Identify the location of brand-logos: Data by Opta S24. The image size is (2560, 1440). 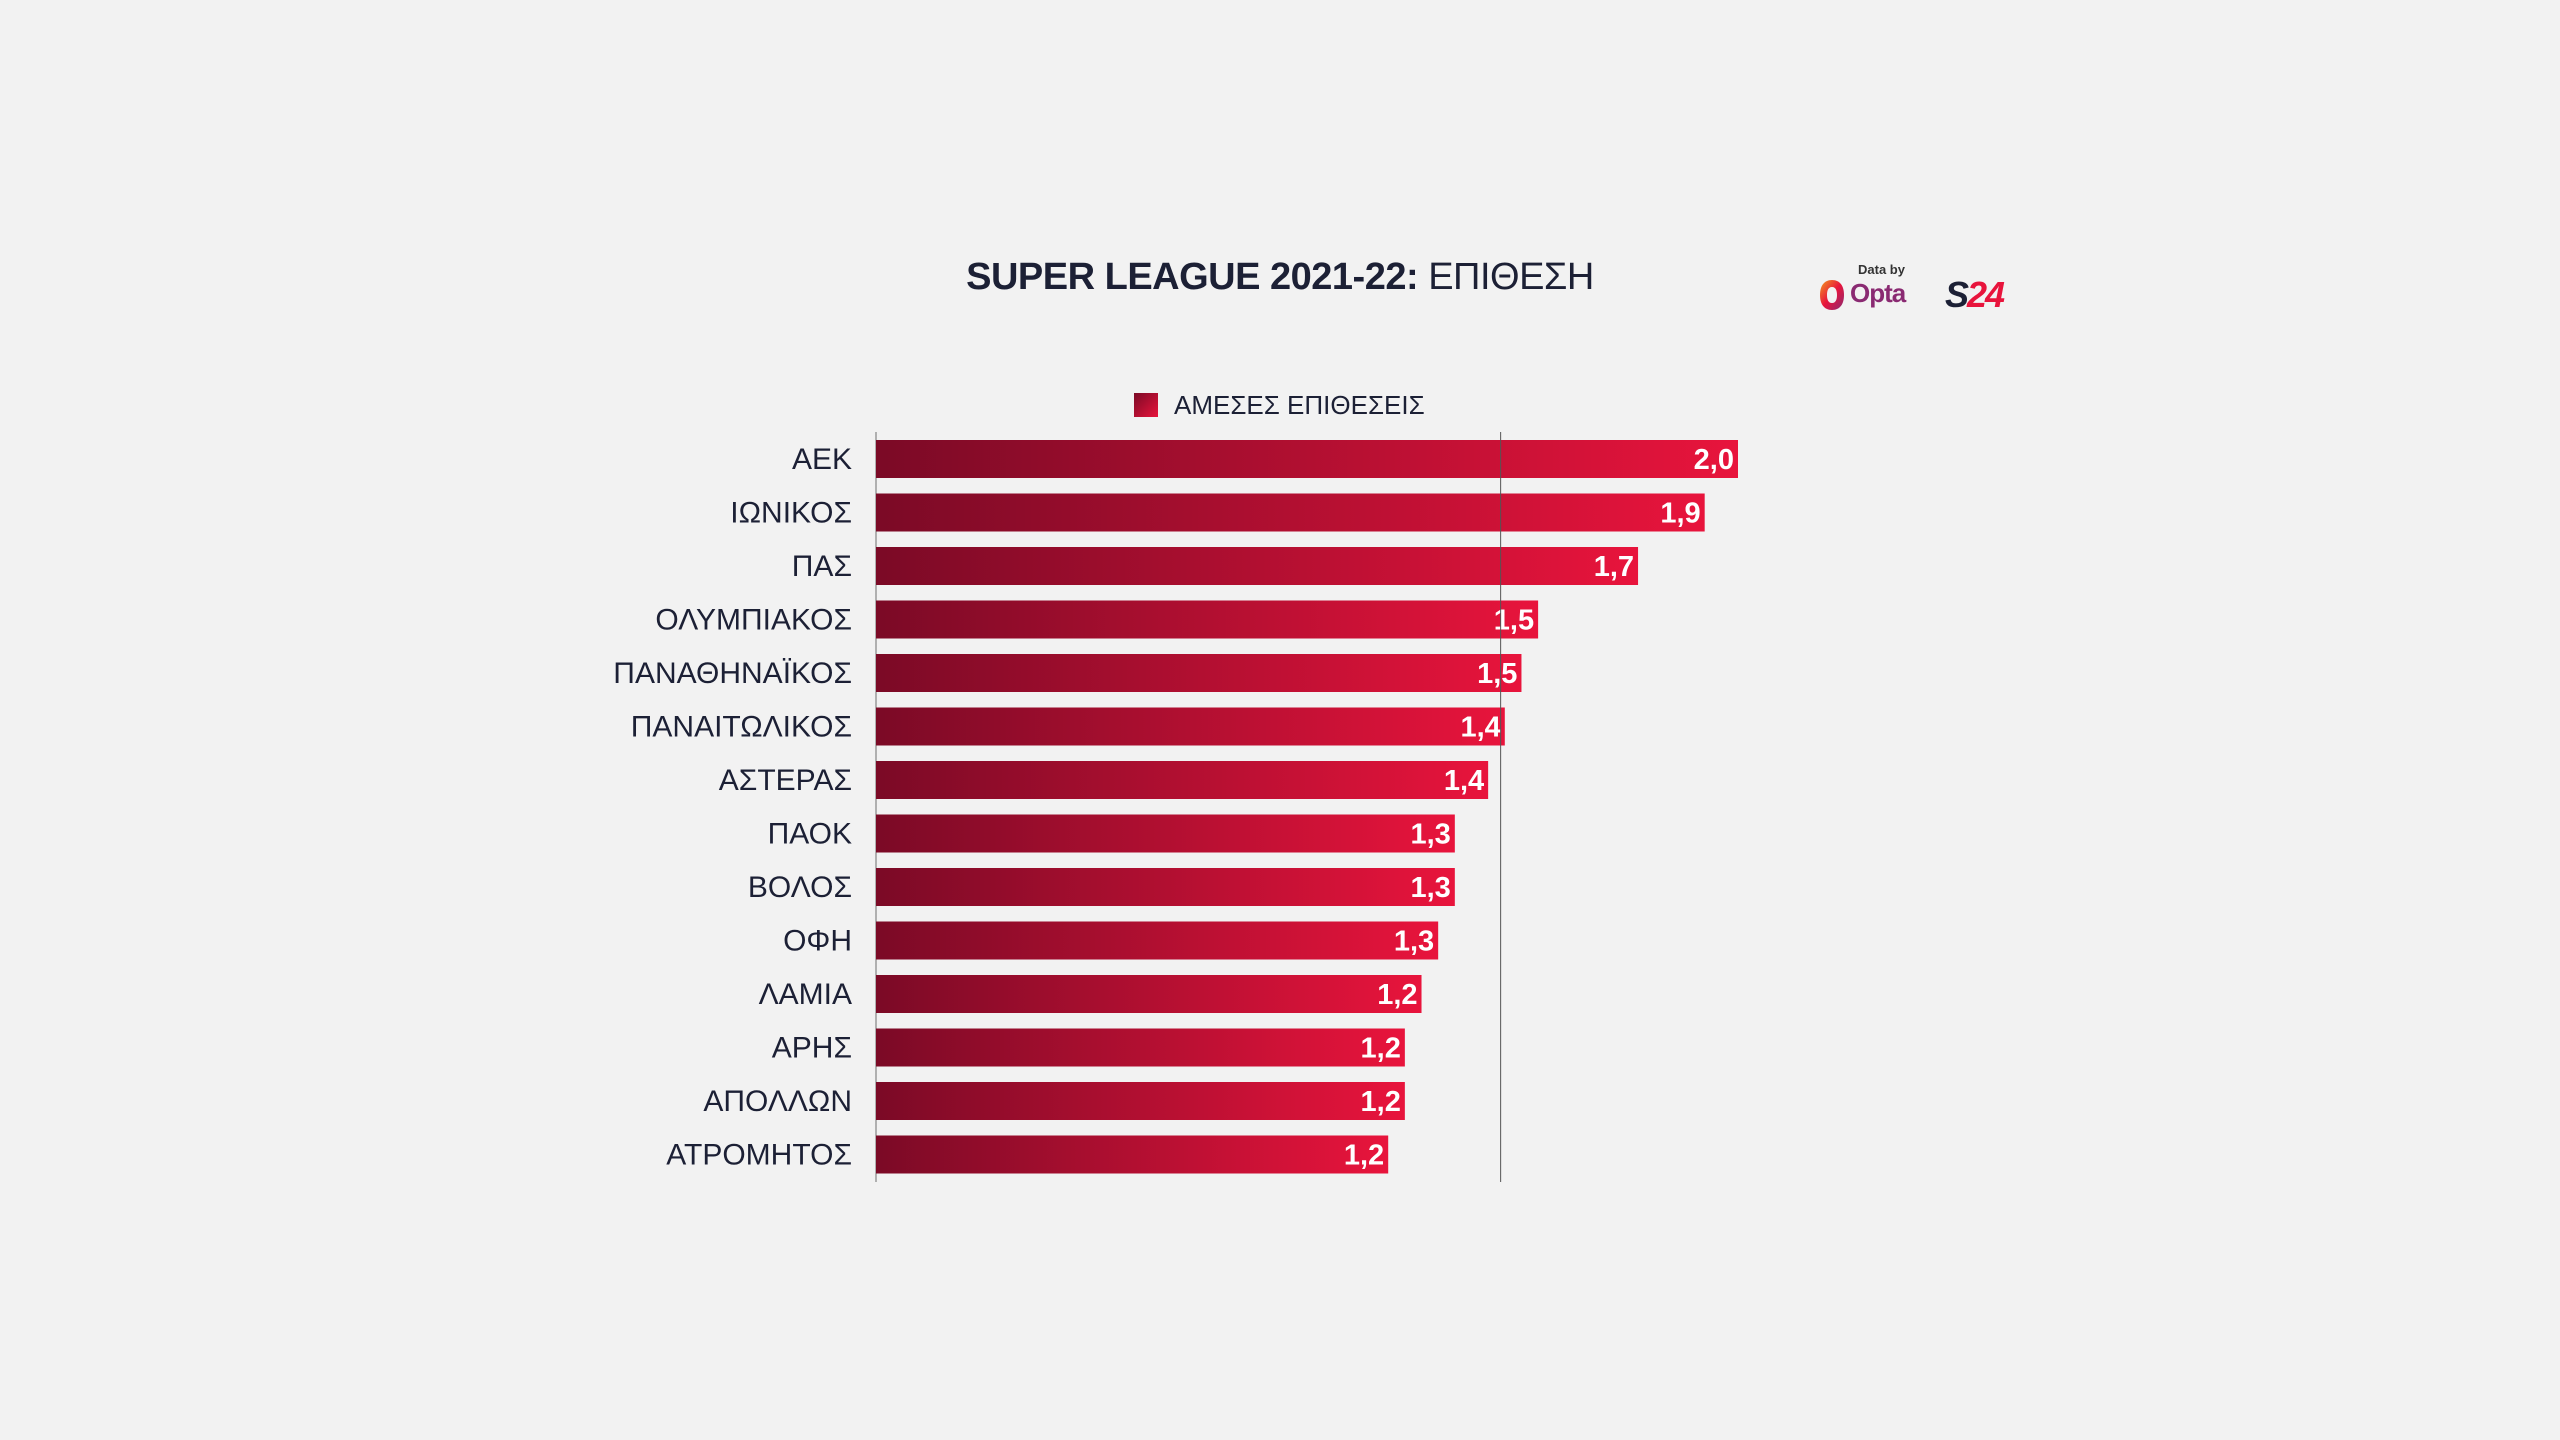
(1920, 288).